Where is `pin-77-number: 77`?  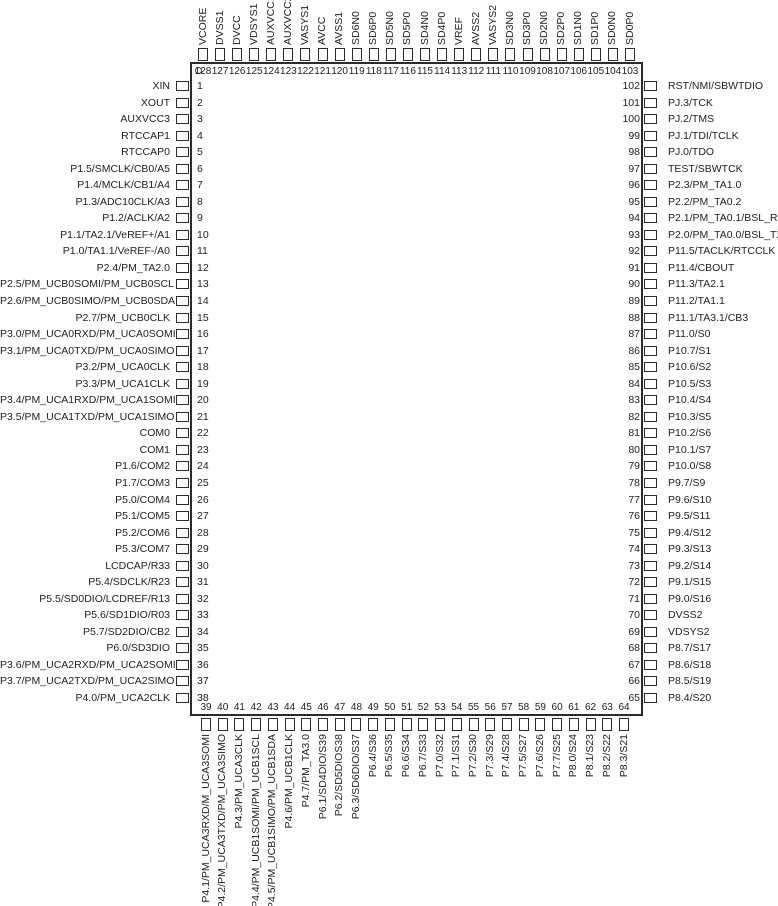
pin-77-number: 77 is located at coordinates (634, 499).